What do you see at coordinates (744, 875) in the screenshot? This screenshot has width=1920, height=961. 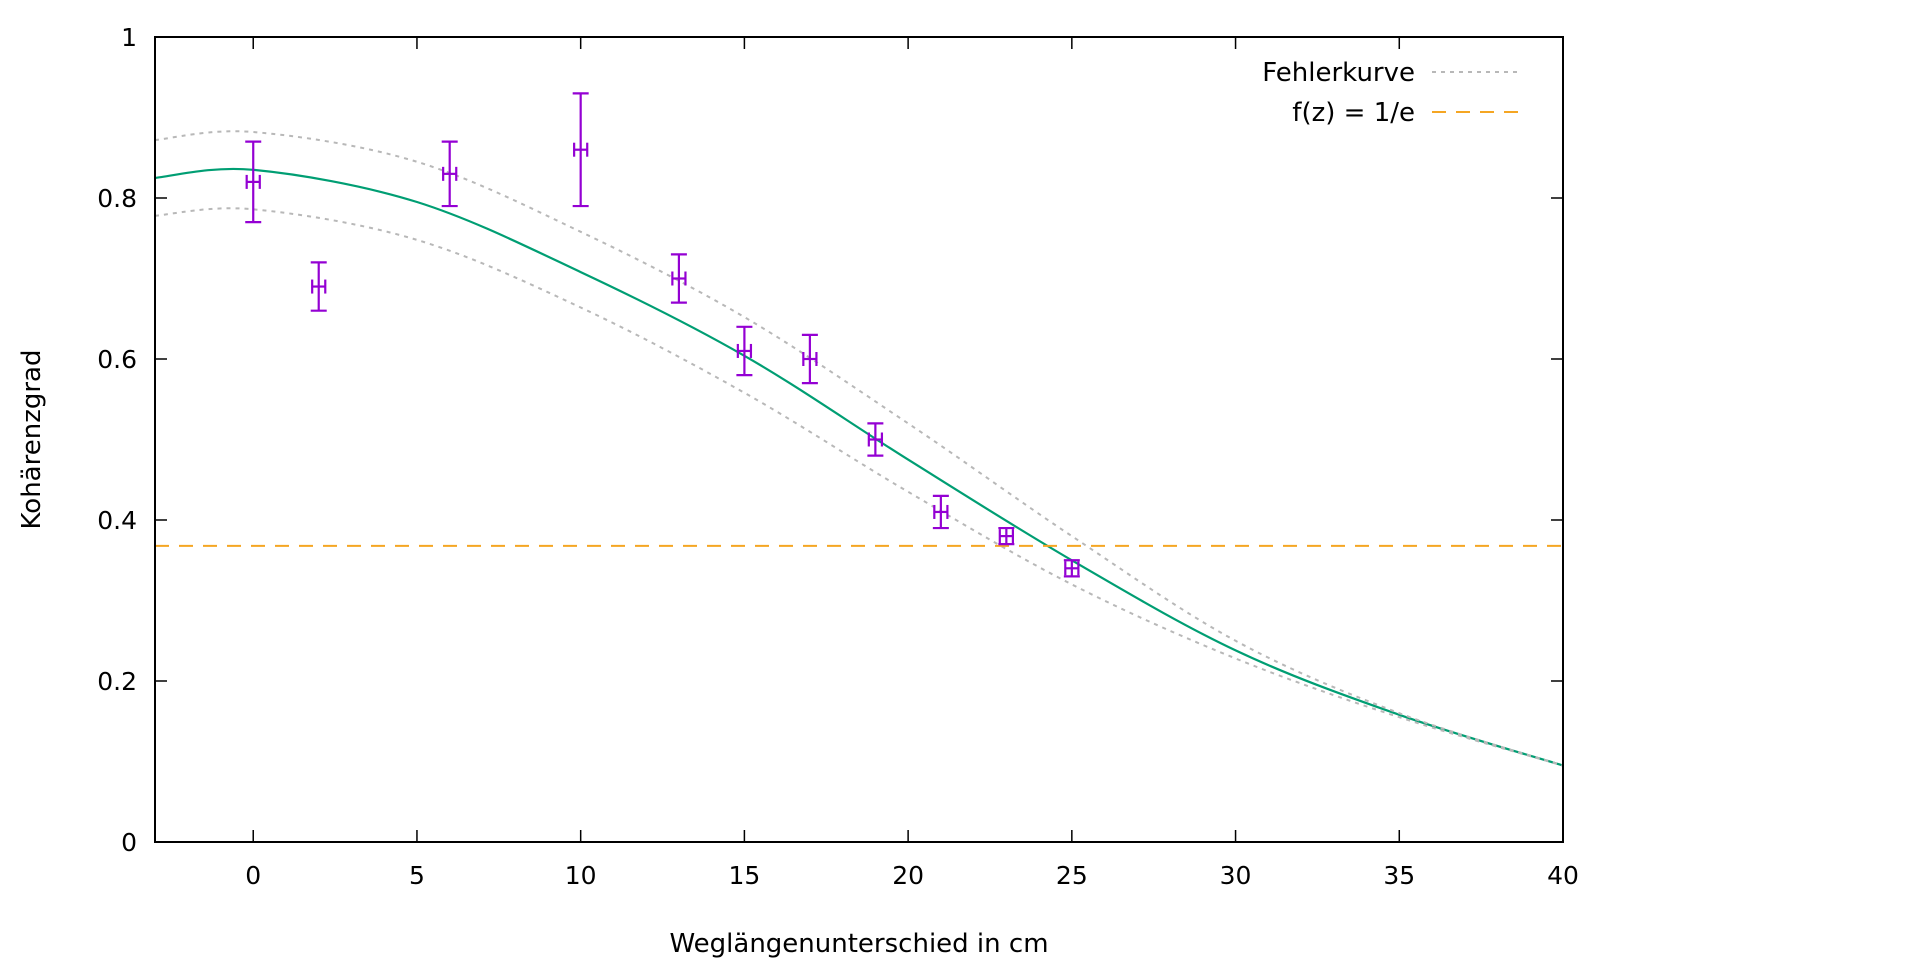 I see `x-tick-label: 15` at bounding box center [744, 875].